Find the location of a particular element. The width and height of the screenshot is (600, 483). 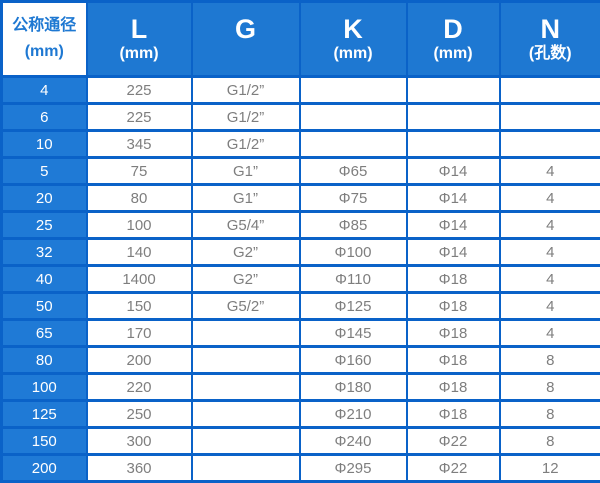

table-cell: Φ180 is located at coordinates (353, 387).